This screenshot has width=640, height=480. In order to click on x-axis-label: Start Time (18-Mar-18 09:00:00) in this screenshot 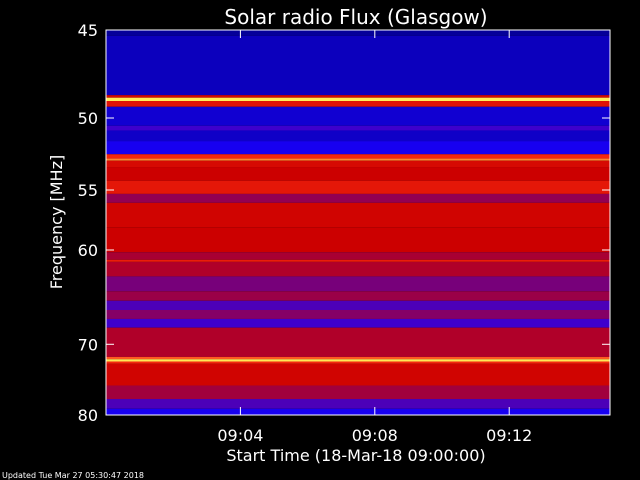, I will do `click(355, 455)`.